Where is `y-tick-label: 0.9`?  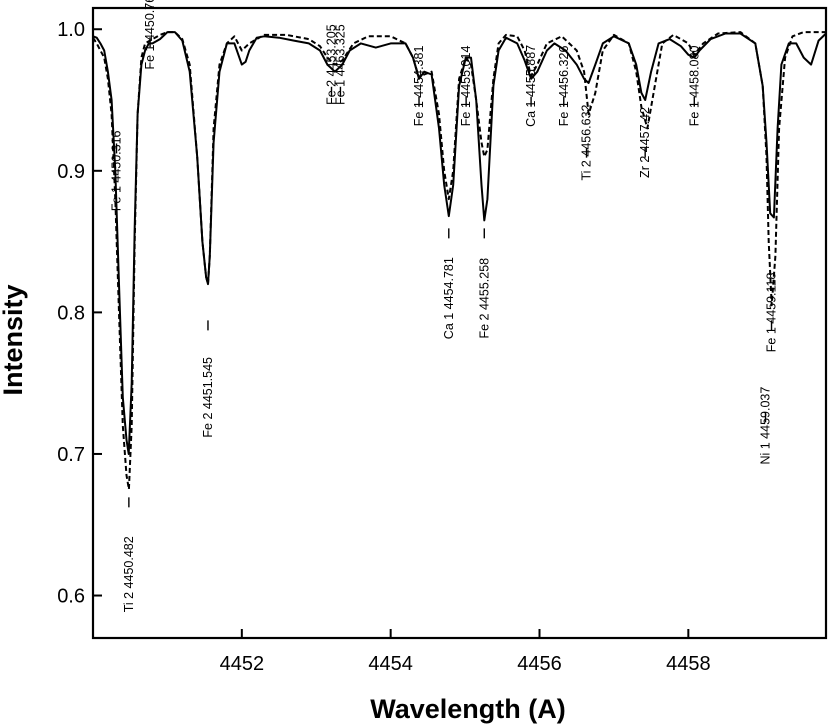
y-tick-label: 0.9 is located at coordinates (71, 172).